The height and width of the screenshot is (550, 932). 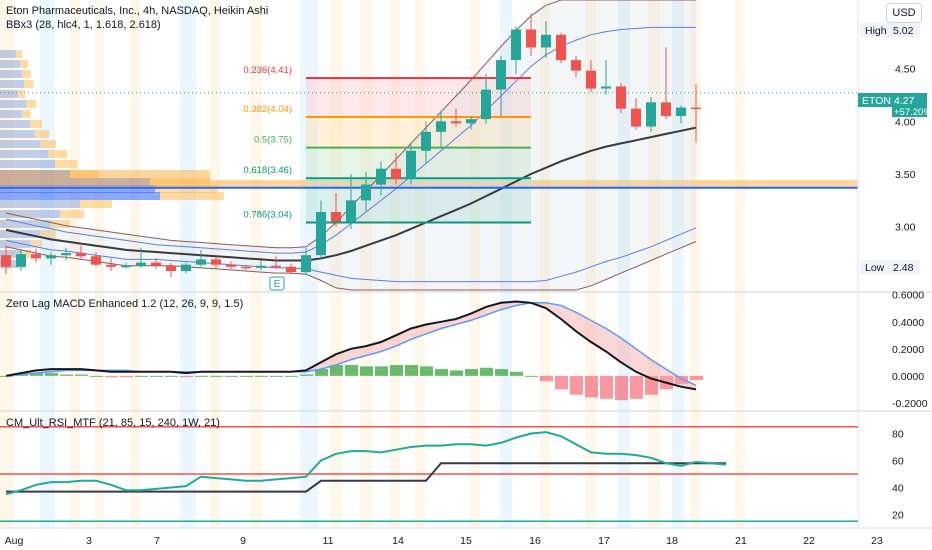 I want to click on macd-tick-label: 0.6000, so click(x=908, y=296).